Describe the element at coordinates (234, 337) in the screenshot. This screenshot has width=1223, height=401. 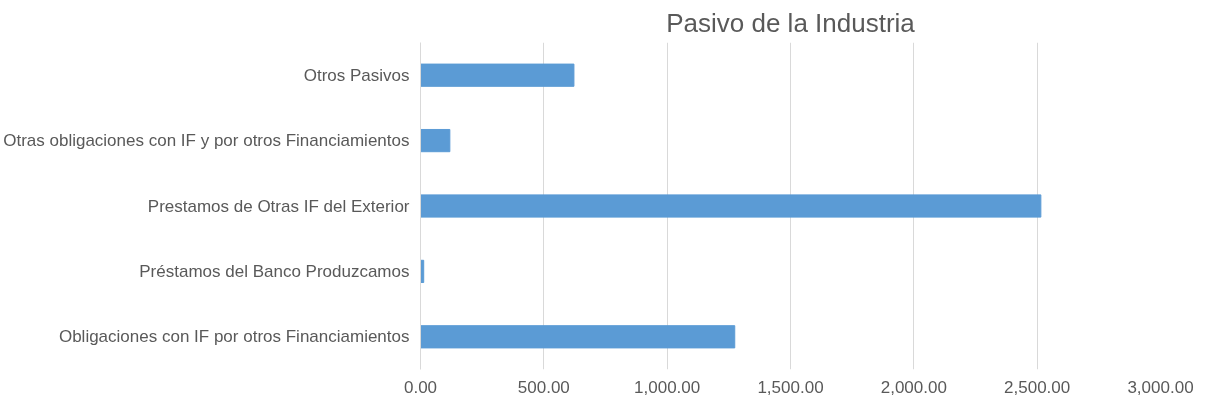
I see `y-tick-label: Obligaciones con IF por otros Financiamientos` at that location.